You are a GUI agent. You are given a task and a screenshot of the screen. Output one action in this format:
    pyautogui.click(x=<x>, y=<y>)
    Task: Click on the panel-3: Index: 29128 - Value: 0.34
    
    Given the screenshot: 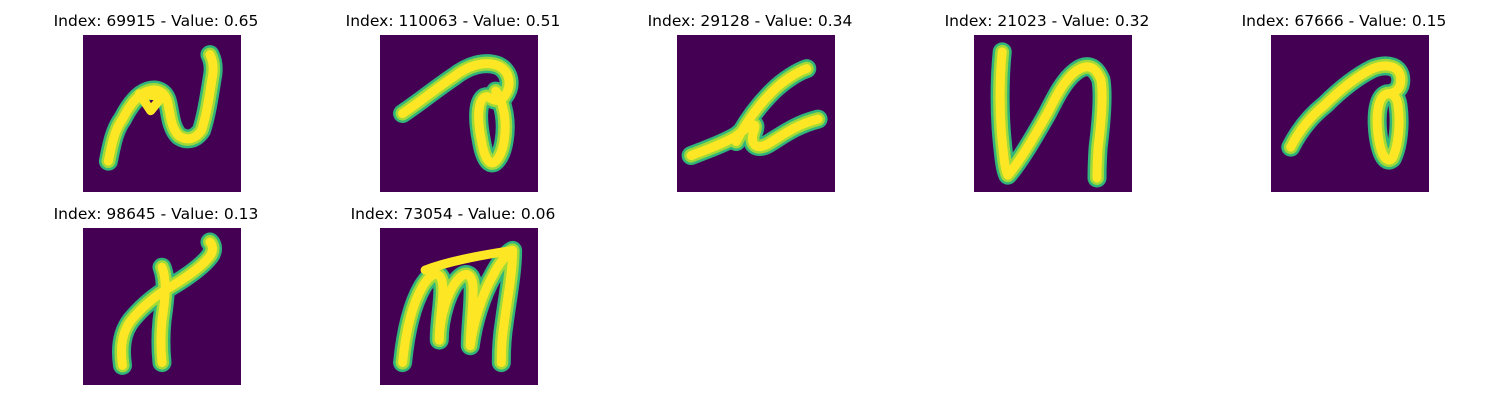 What is the action you would take?
    pyautogui.click(x=750, y=96)
    